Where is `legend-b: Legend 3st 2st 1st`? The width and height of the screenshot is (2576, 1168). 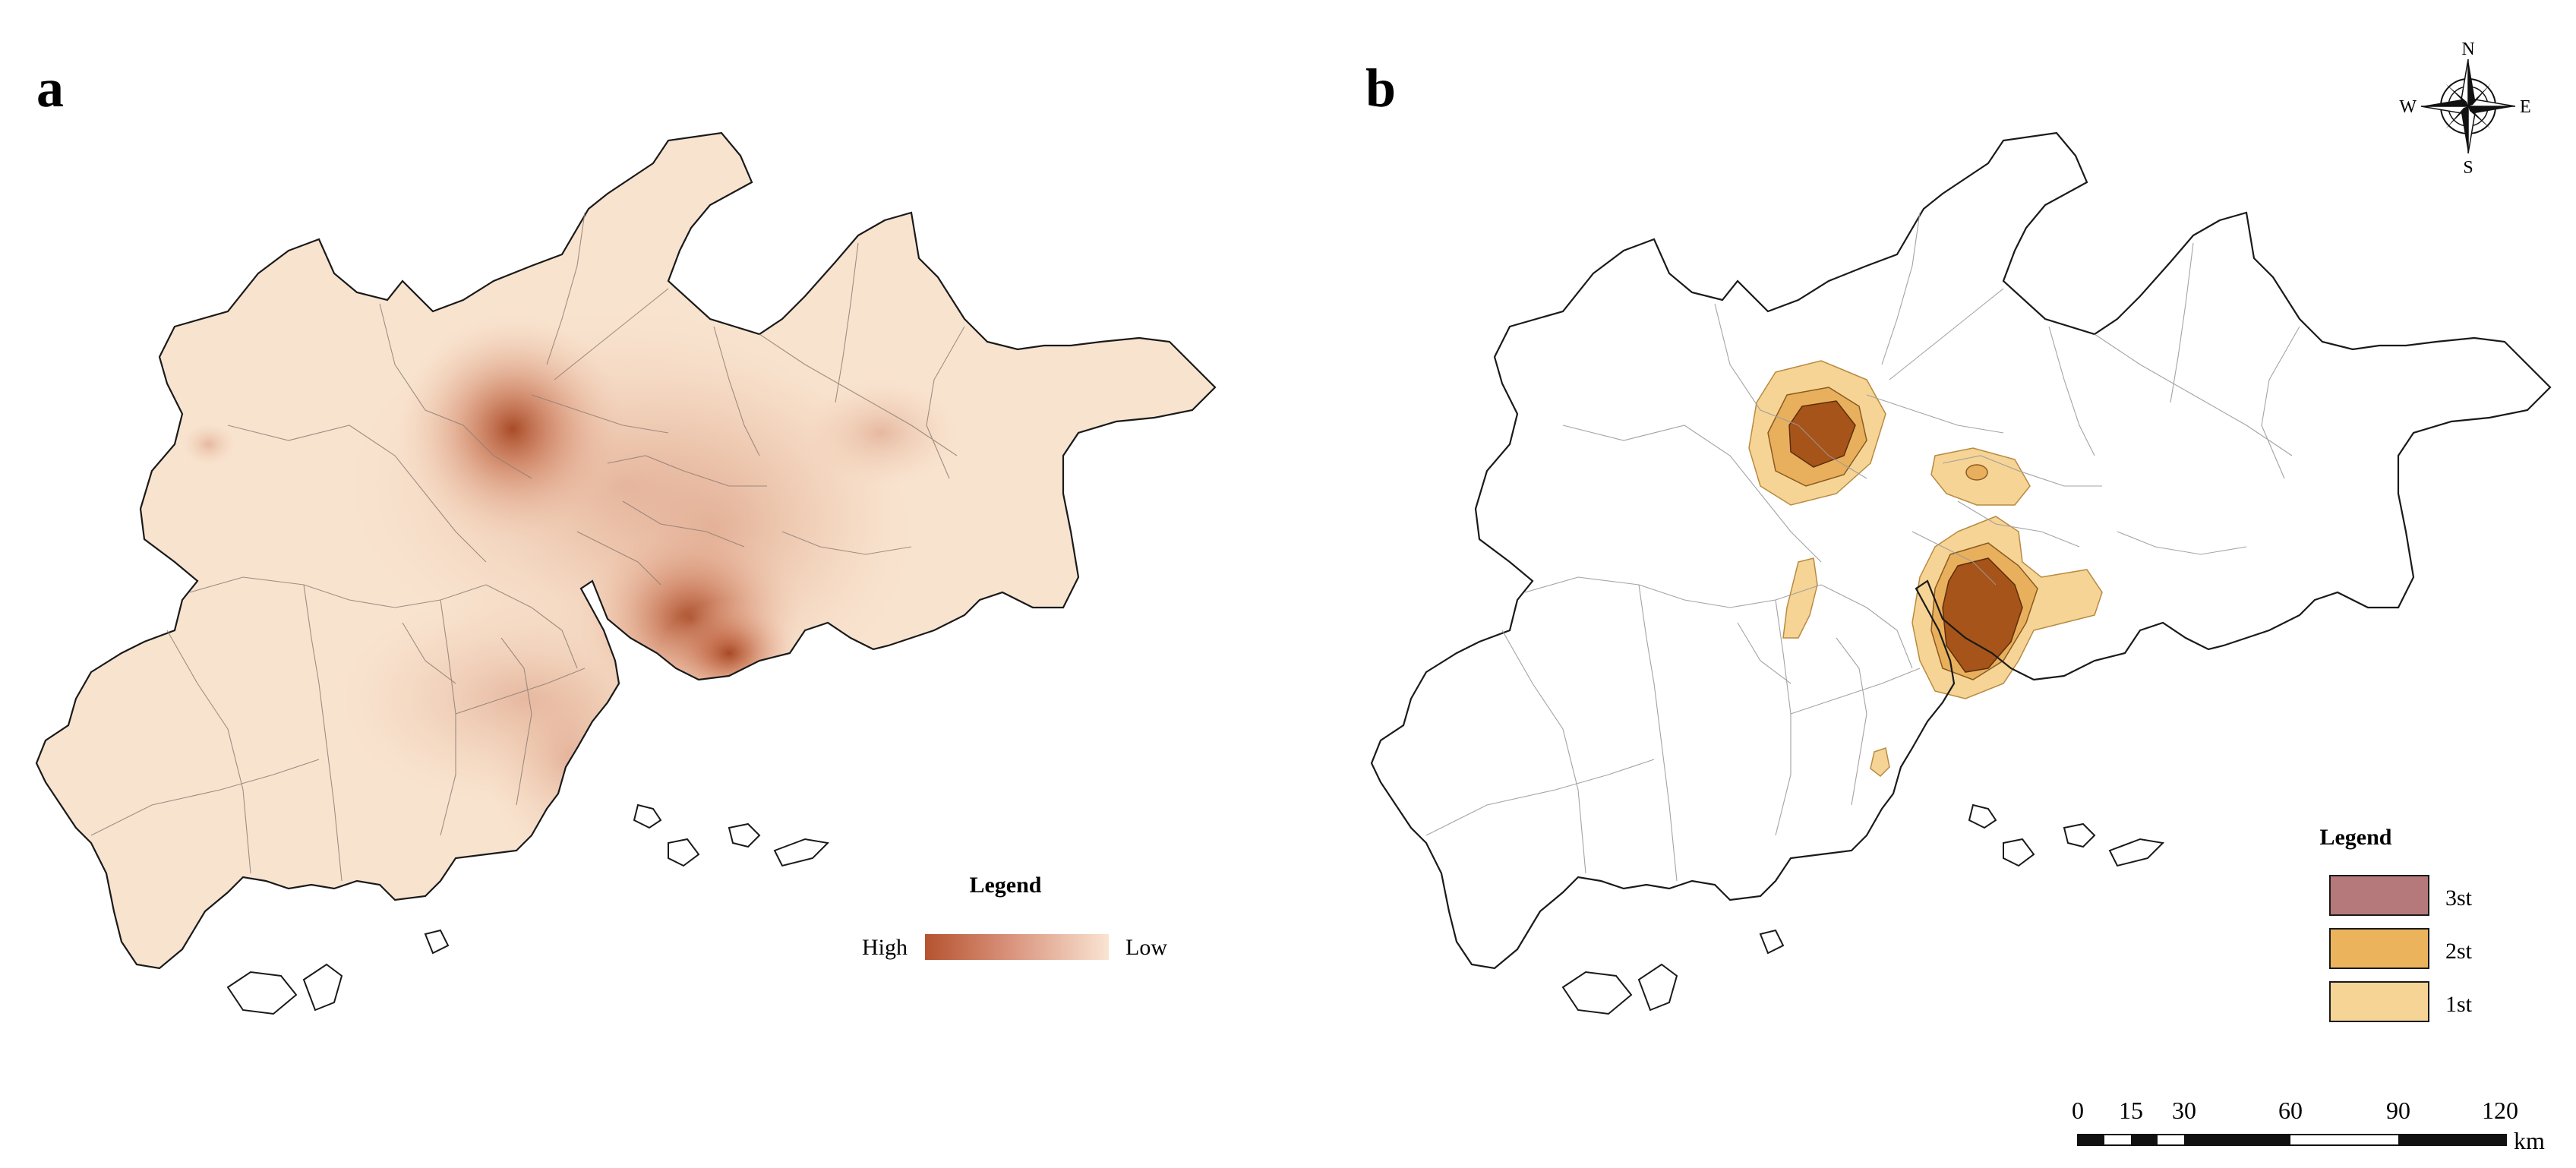 legend-b: Legend 3st 2st 1st is located at coordinates (2396, 923).